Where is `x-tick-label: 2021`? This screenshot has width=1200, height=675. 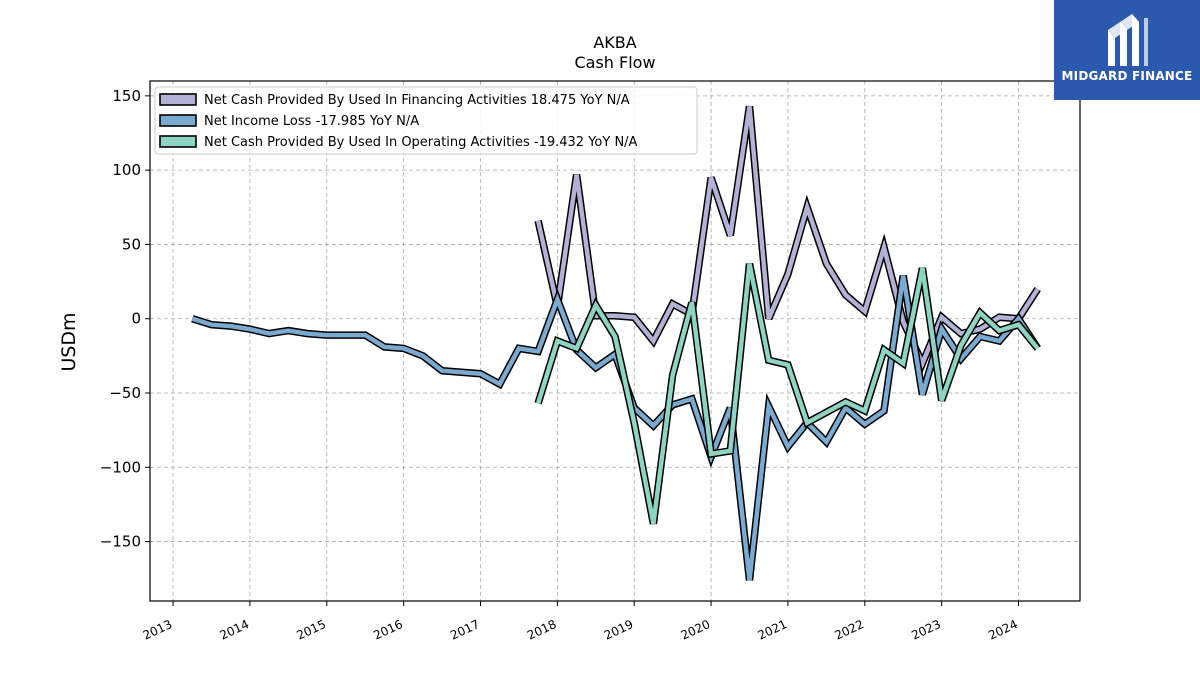 x-tick-label: 2021 is located at coordinates (773, 630).